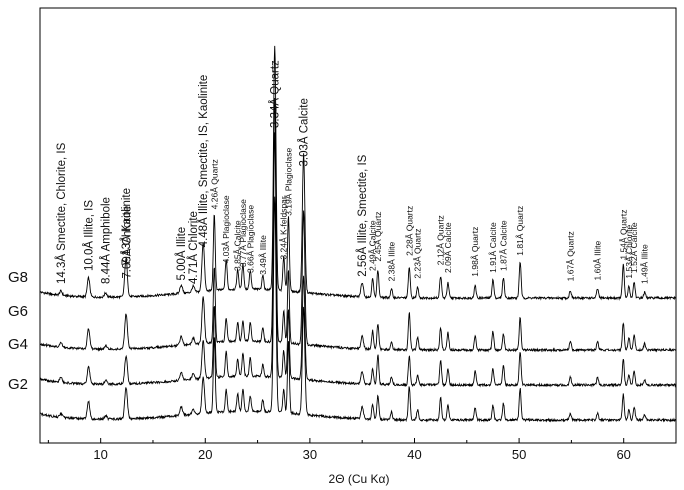  What do you see at coordinates (181, 254) in the screenshot?
I see `peak-label: 5.00Å Illite` at bounding box center [181, 254].